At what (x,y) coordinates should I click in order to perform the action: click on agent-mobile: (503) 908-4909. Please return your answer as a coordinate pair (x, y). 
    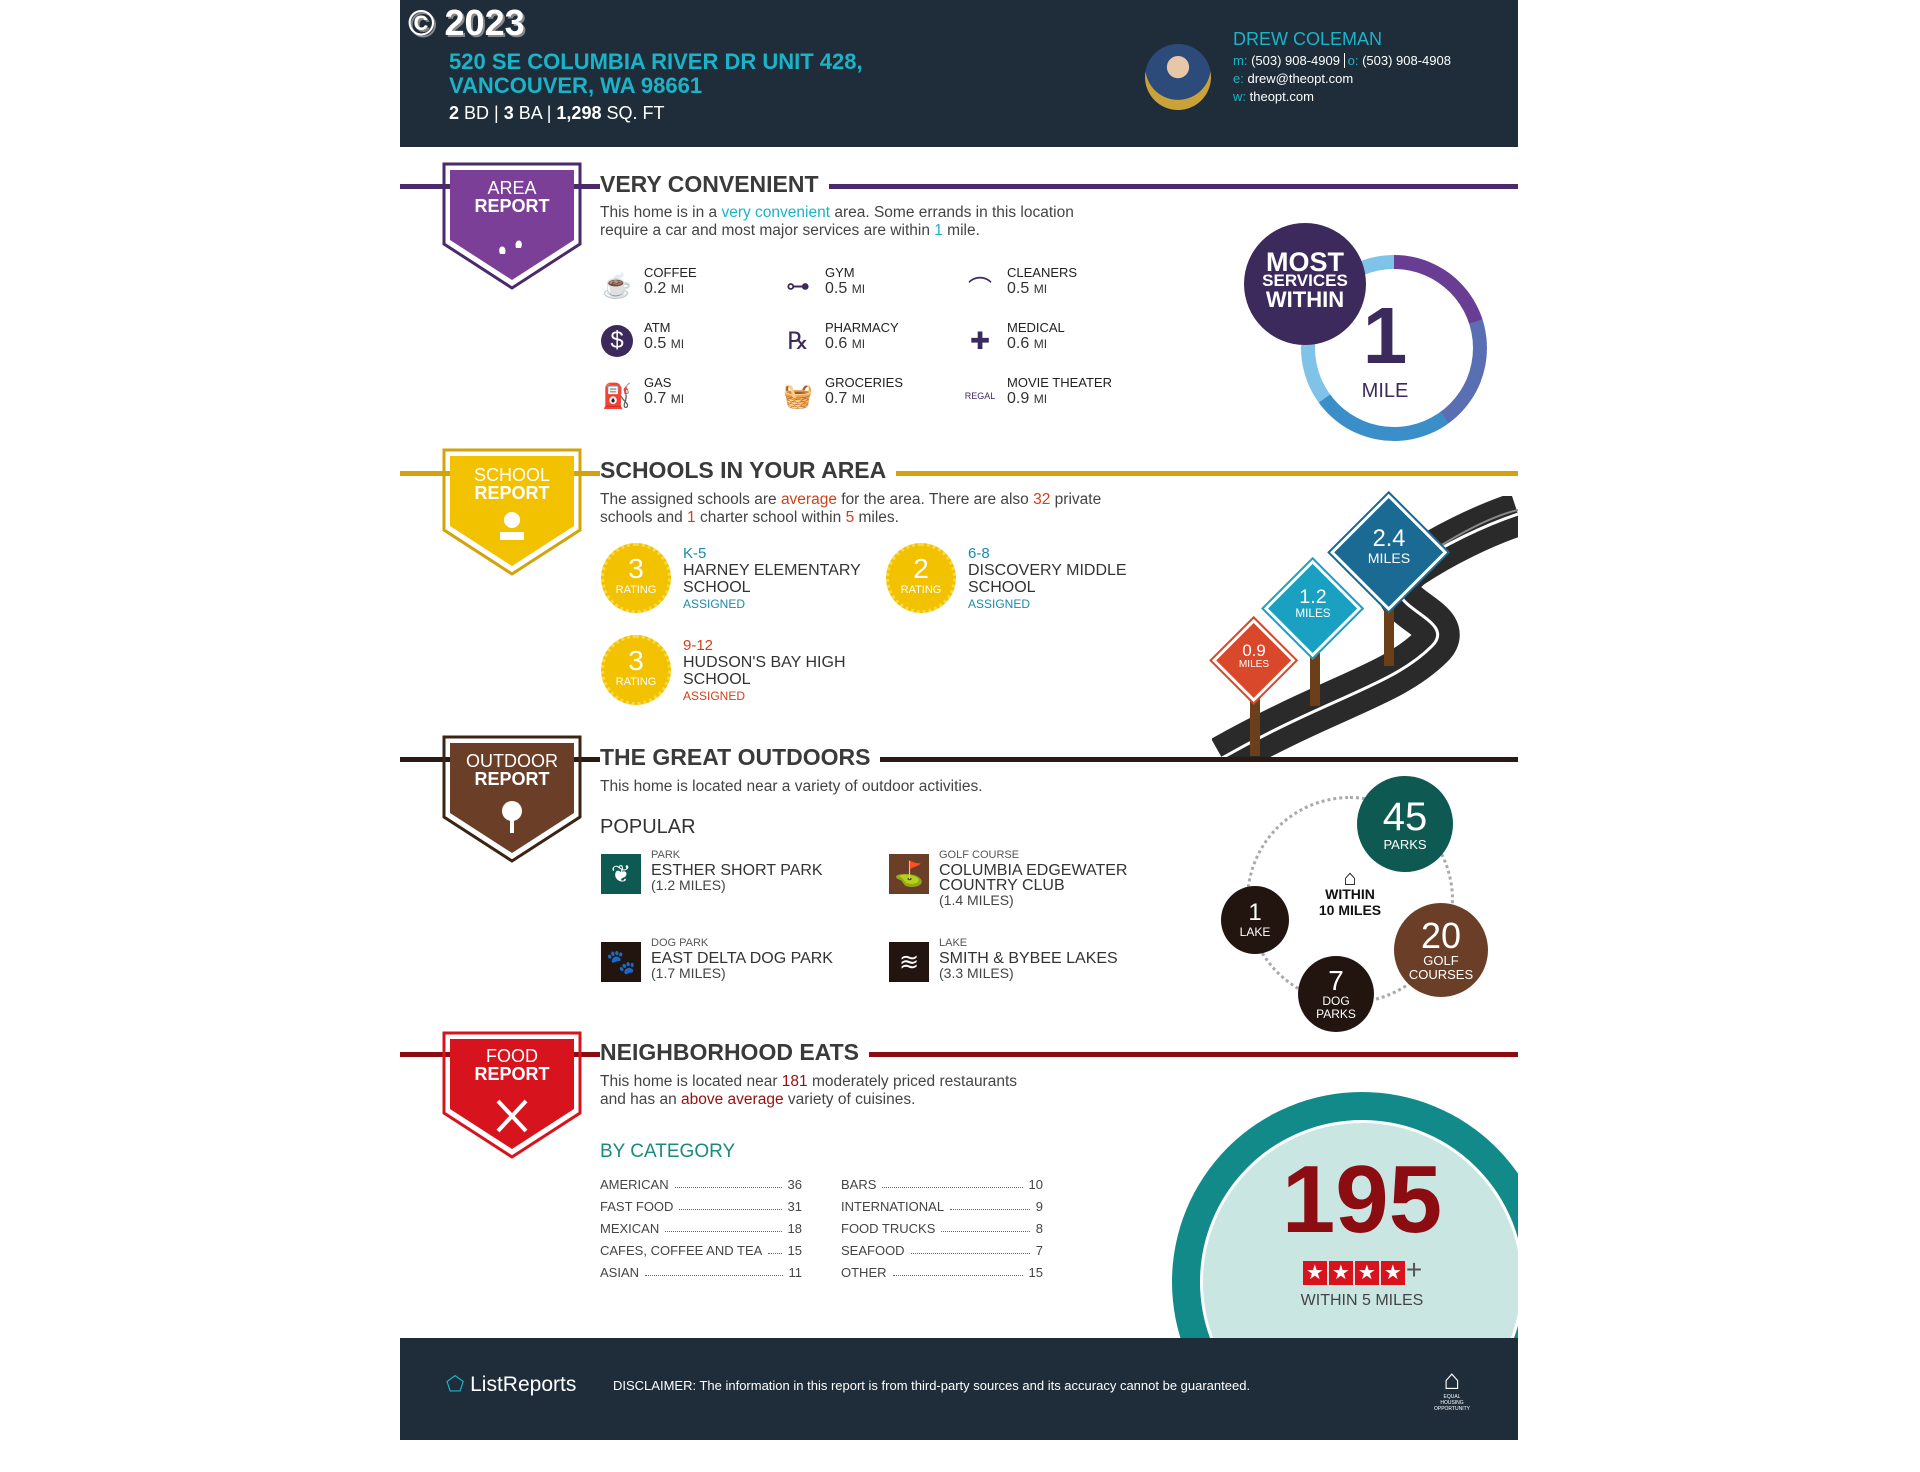
    Looking at the image, I should click on (1295, 60).